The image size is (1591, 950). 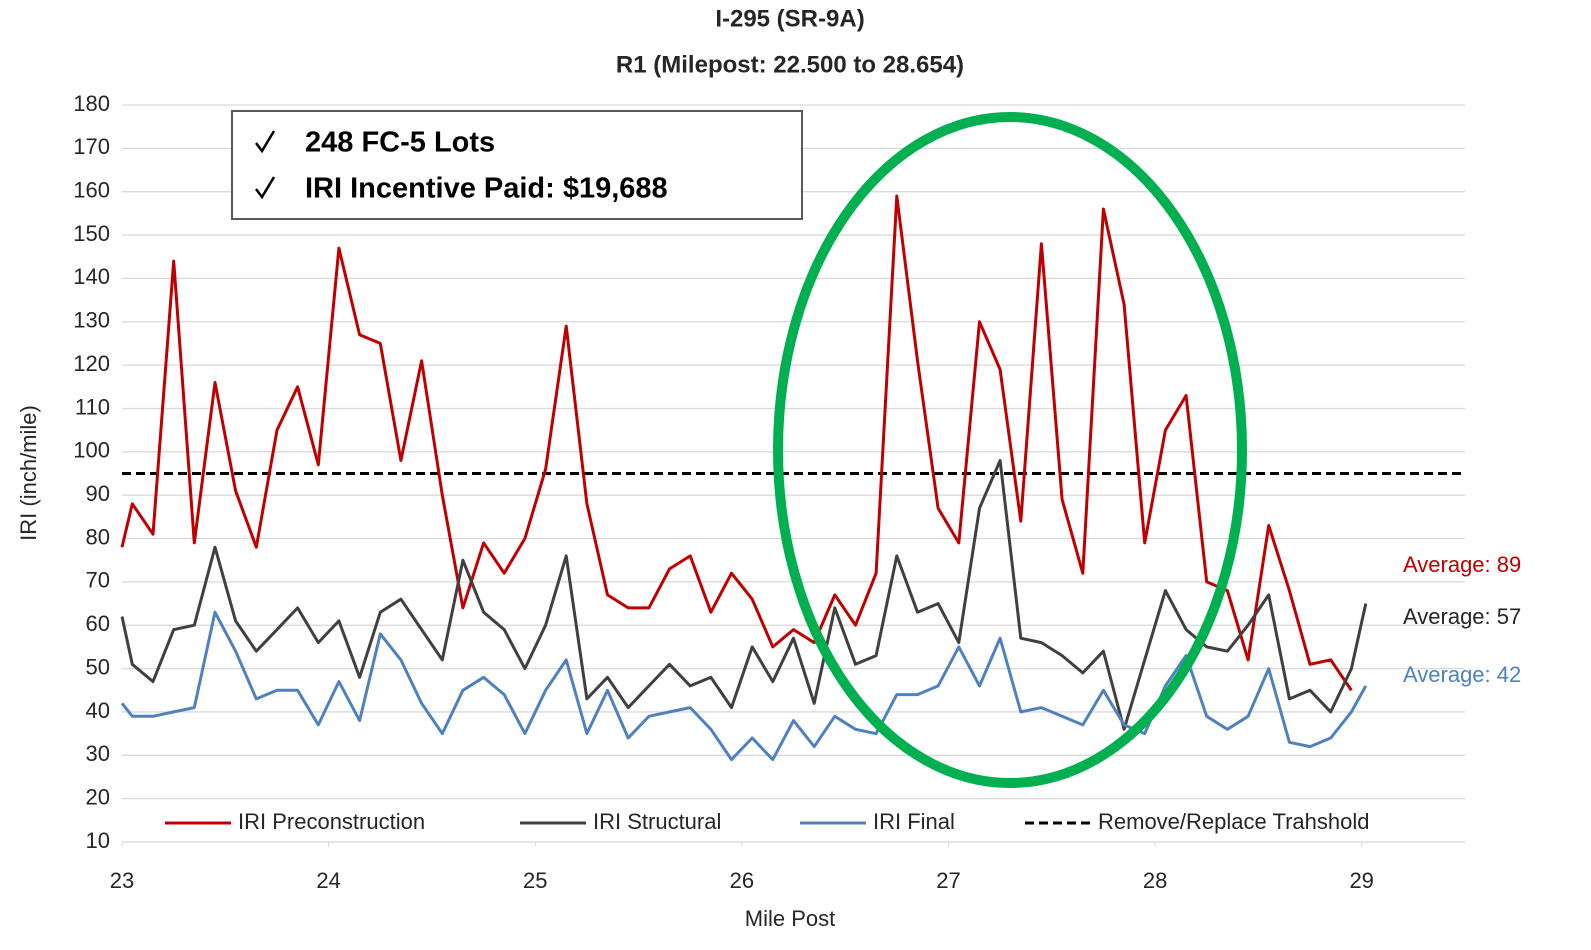 What do you see at coordinates (948, 880) in the screenshot?
I see `x-tick-label: 27` at bounding box center [948, 880].